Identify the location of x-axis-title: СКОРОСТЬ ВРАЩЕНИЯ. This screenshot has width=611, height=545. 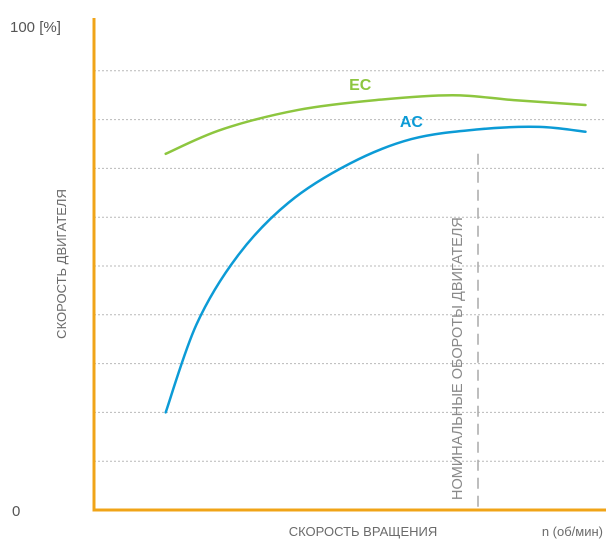
(363, 531).